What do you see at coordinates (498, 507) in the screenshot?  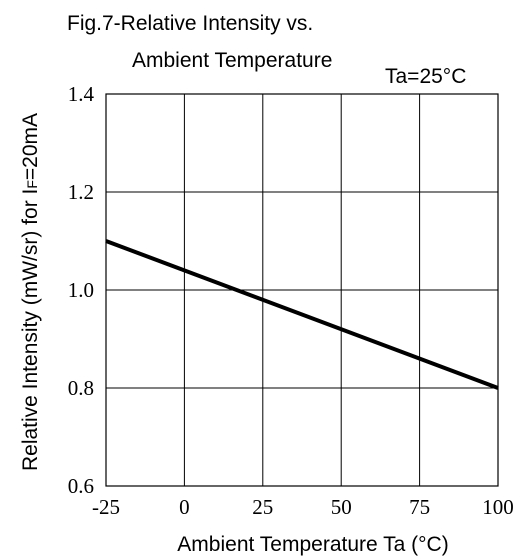 I see `x-tick-label: 100` at bounding box center [498, 507].